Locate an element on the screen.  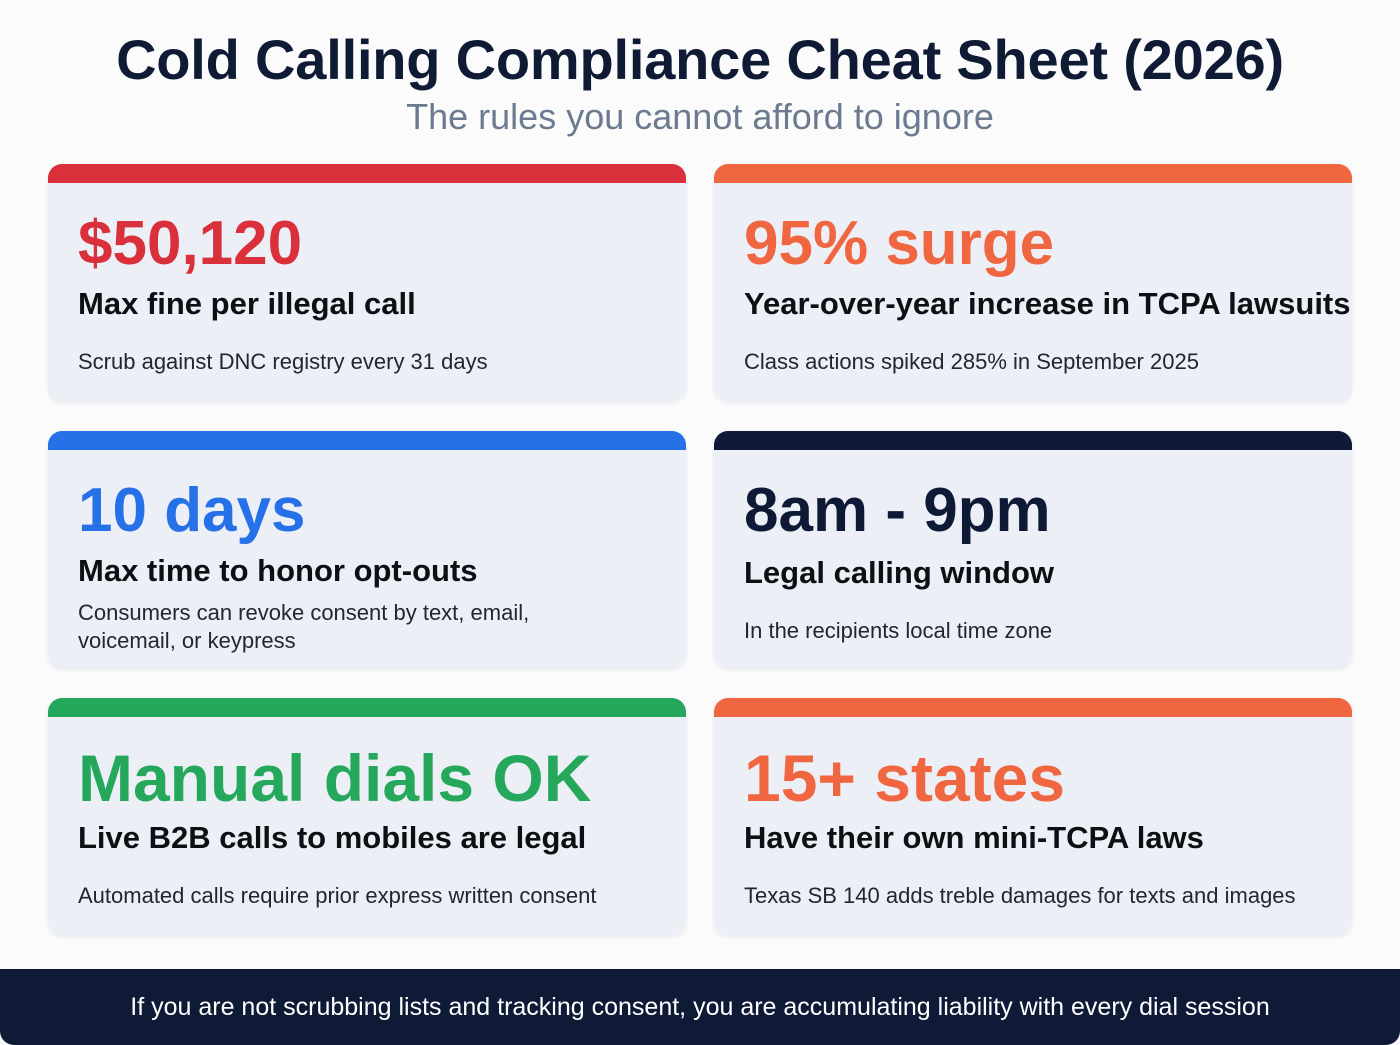
card-heading: Year-over-year increase in TCPA lawsuits is located at coordinates (1047, 303).